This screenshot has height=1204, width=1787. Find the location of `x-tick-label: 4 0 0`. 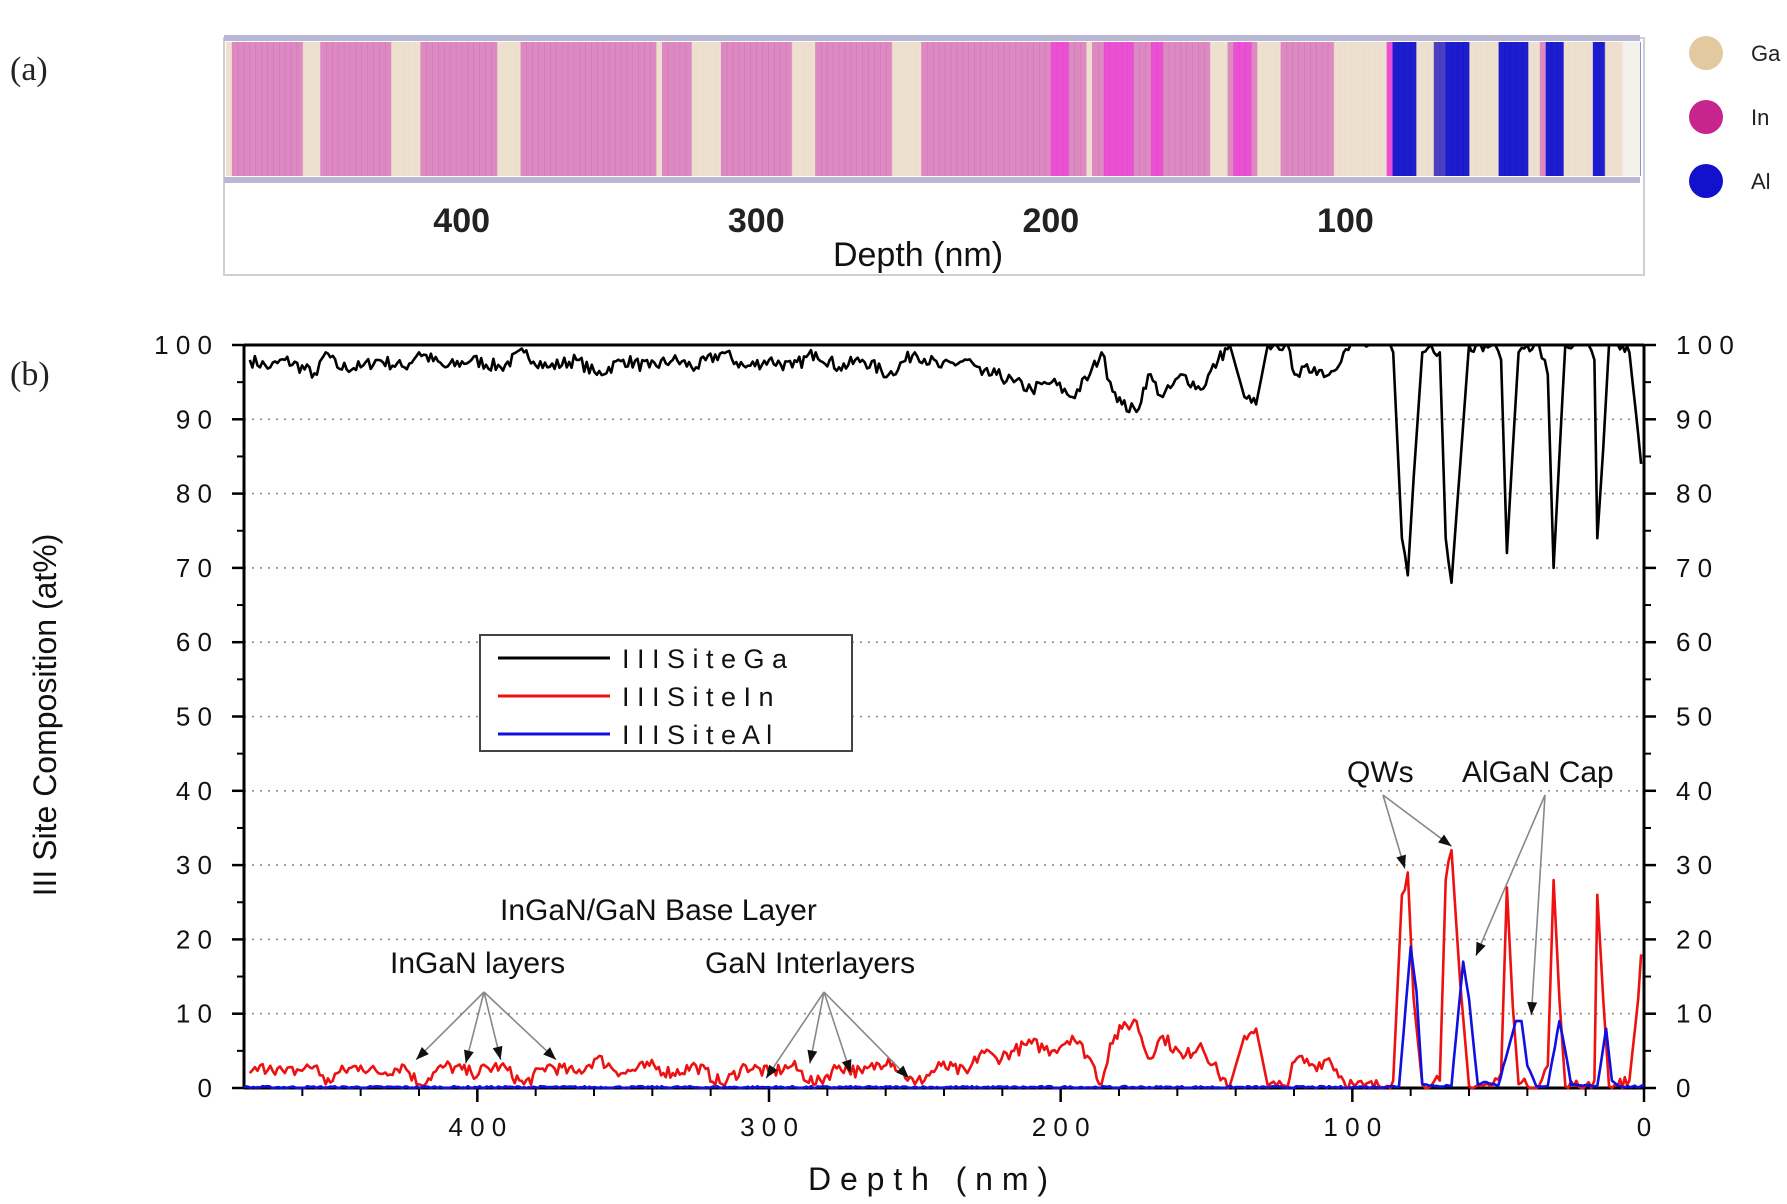

x-tick-label: 4 0 0 is located at coordinates (477, 1127).